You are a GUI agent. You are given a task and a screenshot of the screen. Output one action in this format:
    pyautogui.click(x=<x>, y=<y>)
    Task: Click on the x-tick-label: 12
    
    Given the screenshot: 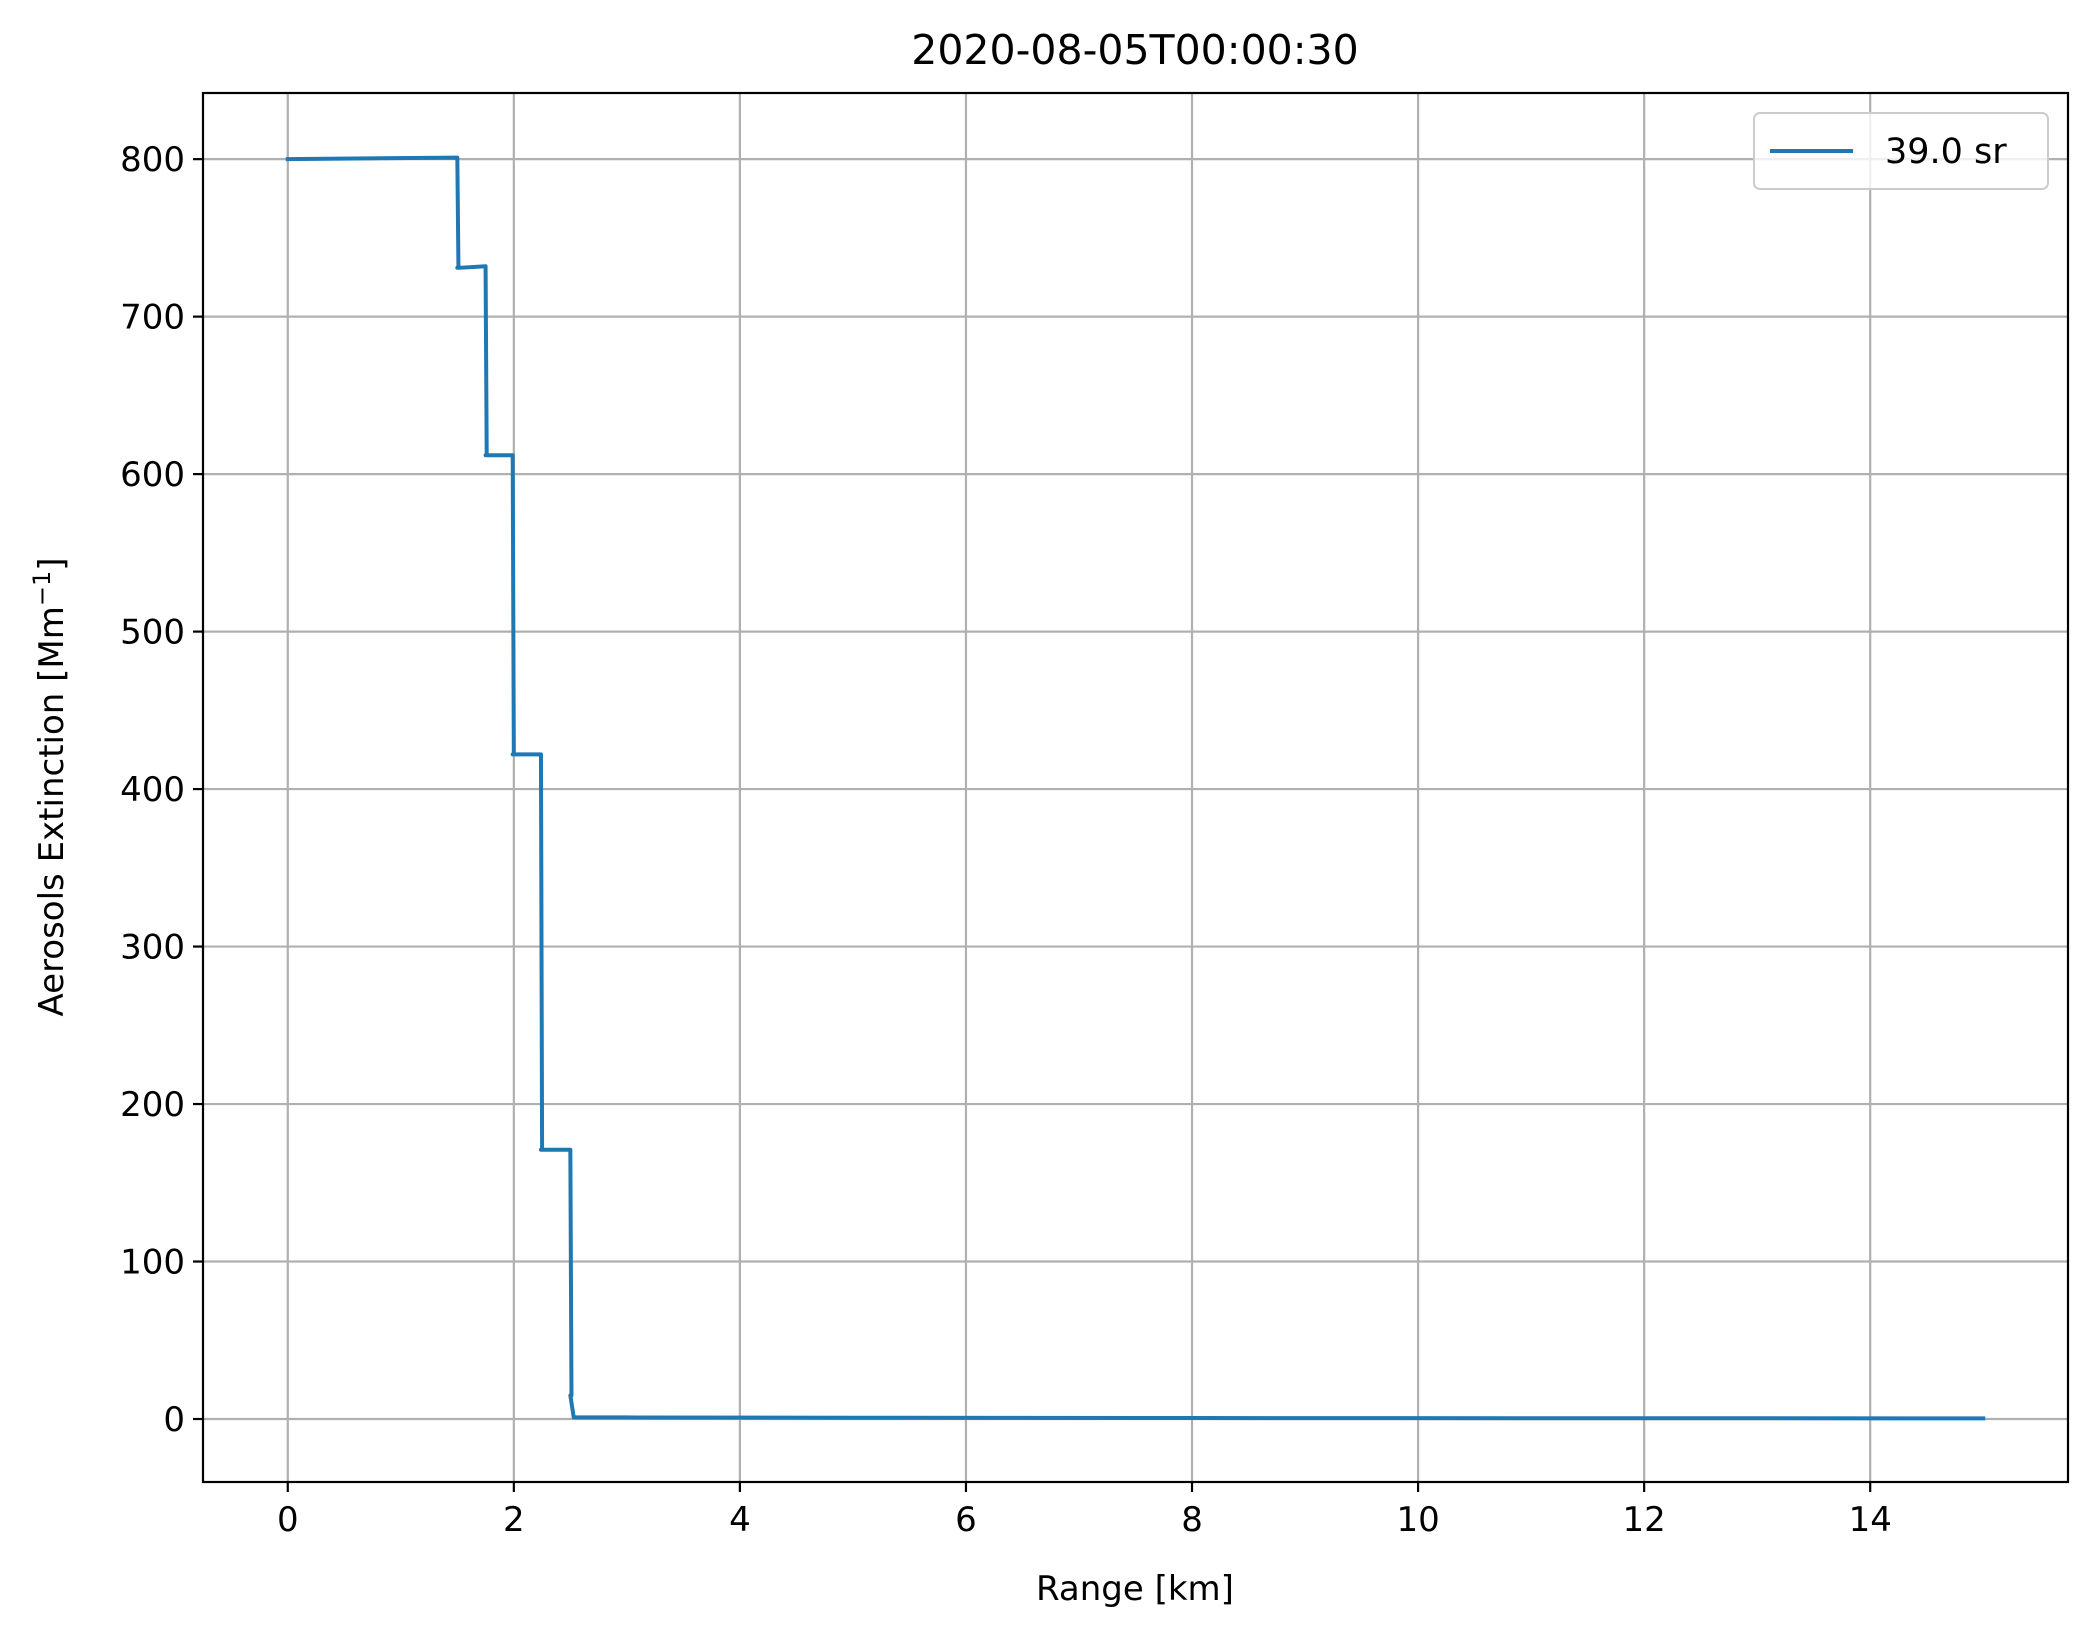 What is the action you would take?
    pyautogui.click(x=1644, y=1520)
    